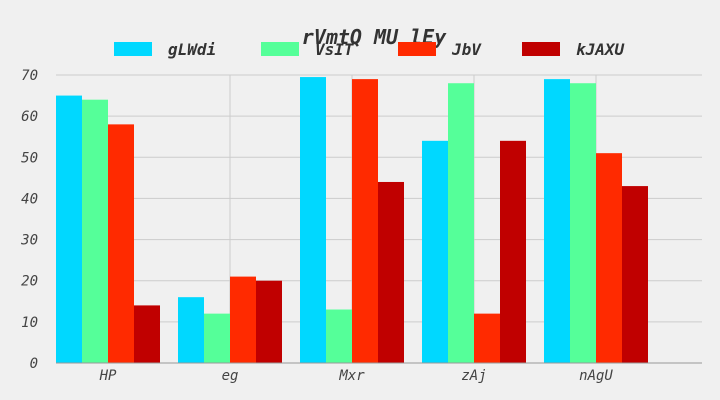 The height and width of the screenshot is (400, 720). Describe the element at coordinates (29, 199) in the screenshot. I see `y-tick-label: 40` at that location.